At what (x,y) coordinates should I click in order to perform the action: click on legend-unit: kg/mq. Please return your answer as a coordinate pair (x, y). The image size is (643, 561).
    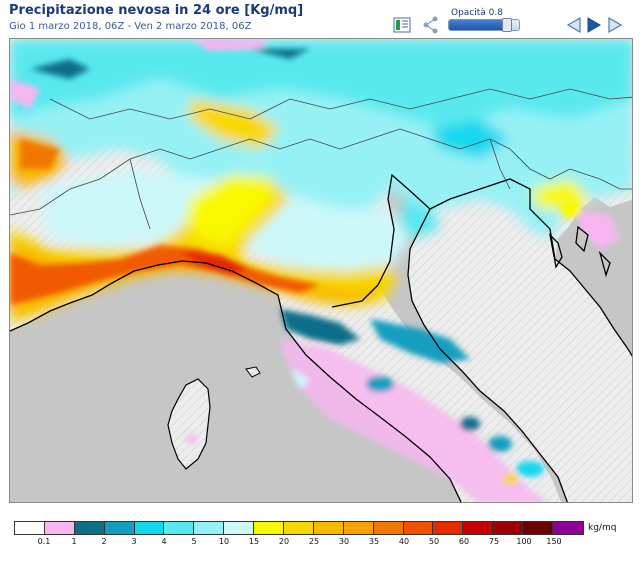
    Looking at the image, I should click on (602, 528).